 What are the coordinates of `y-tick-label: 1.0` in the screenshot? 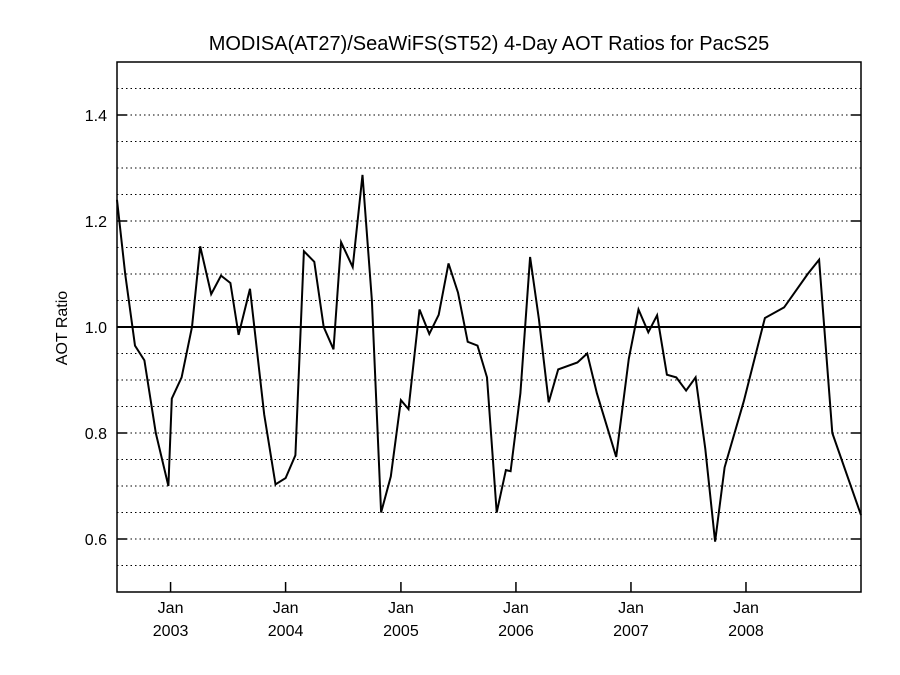 It's located at (96, 328).